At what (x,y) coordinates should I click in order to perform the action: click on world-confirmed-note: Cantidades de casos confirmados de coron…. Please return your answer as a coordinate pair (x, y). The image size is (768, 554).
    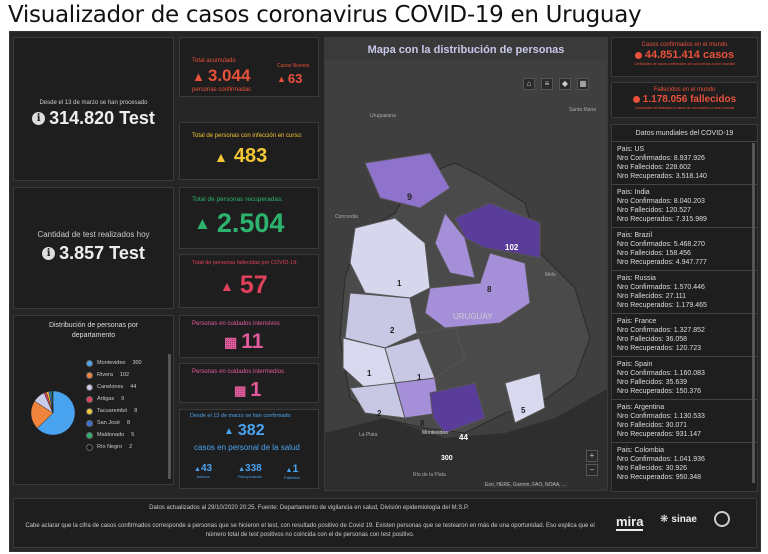
    Looking at the image, I should click on (684, 64).